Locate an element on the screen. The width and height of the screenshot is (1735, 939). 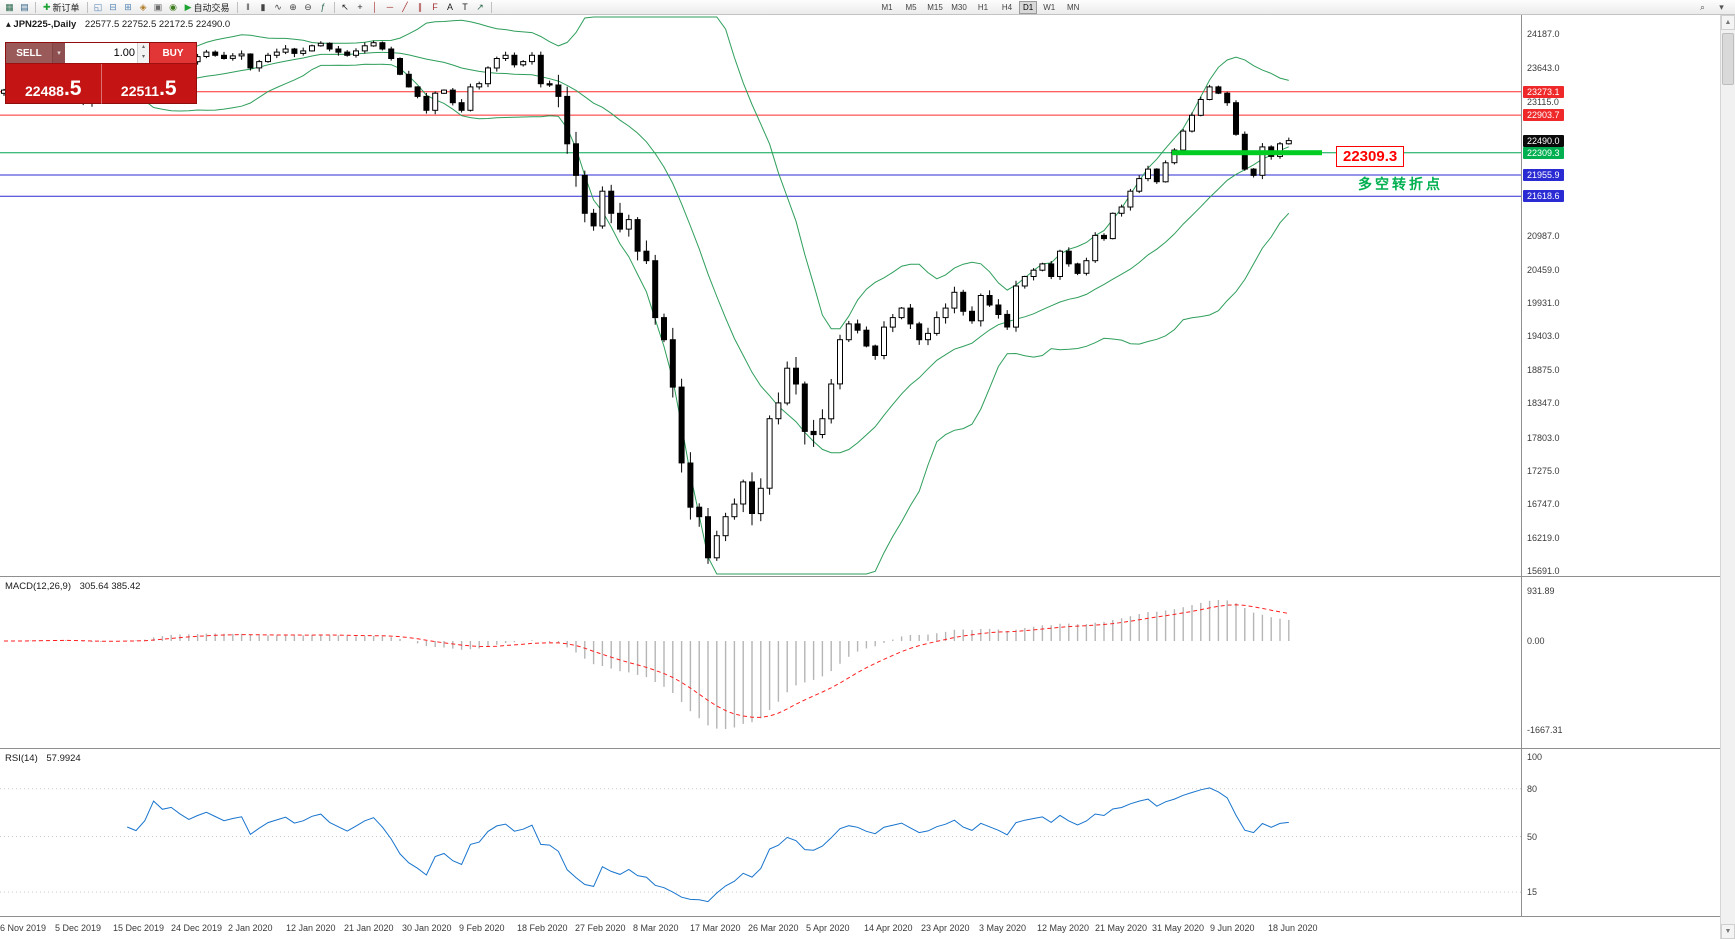
volume-down-icon: ▾ is located at coordinates (143, 58).